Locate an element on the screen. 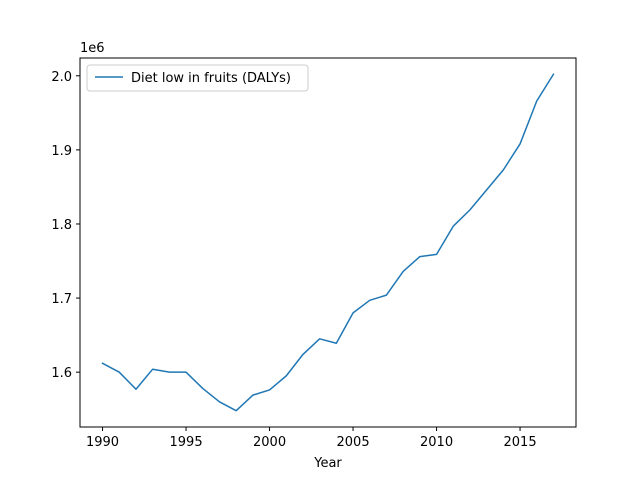 Image resolution: width=640 pixels, height=480 pixels. legend: Diet low in fruits (DALYs) is located at coordinates (197, 78).